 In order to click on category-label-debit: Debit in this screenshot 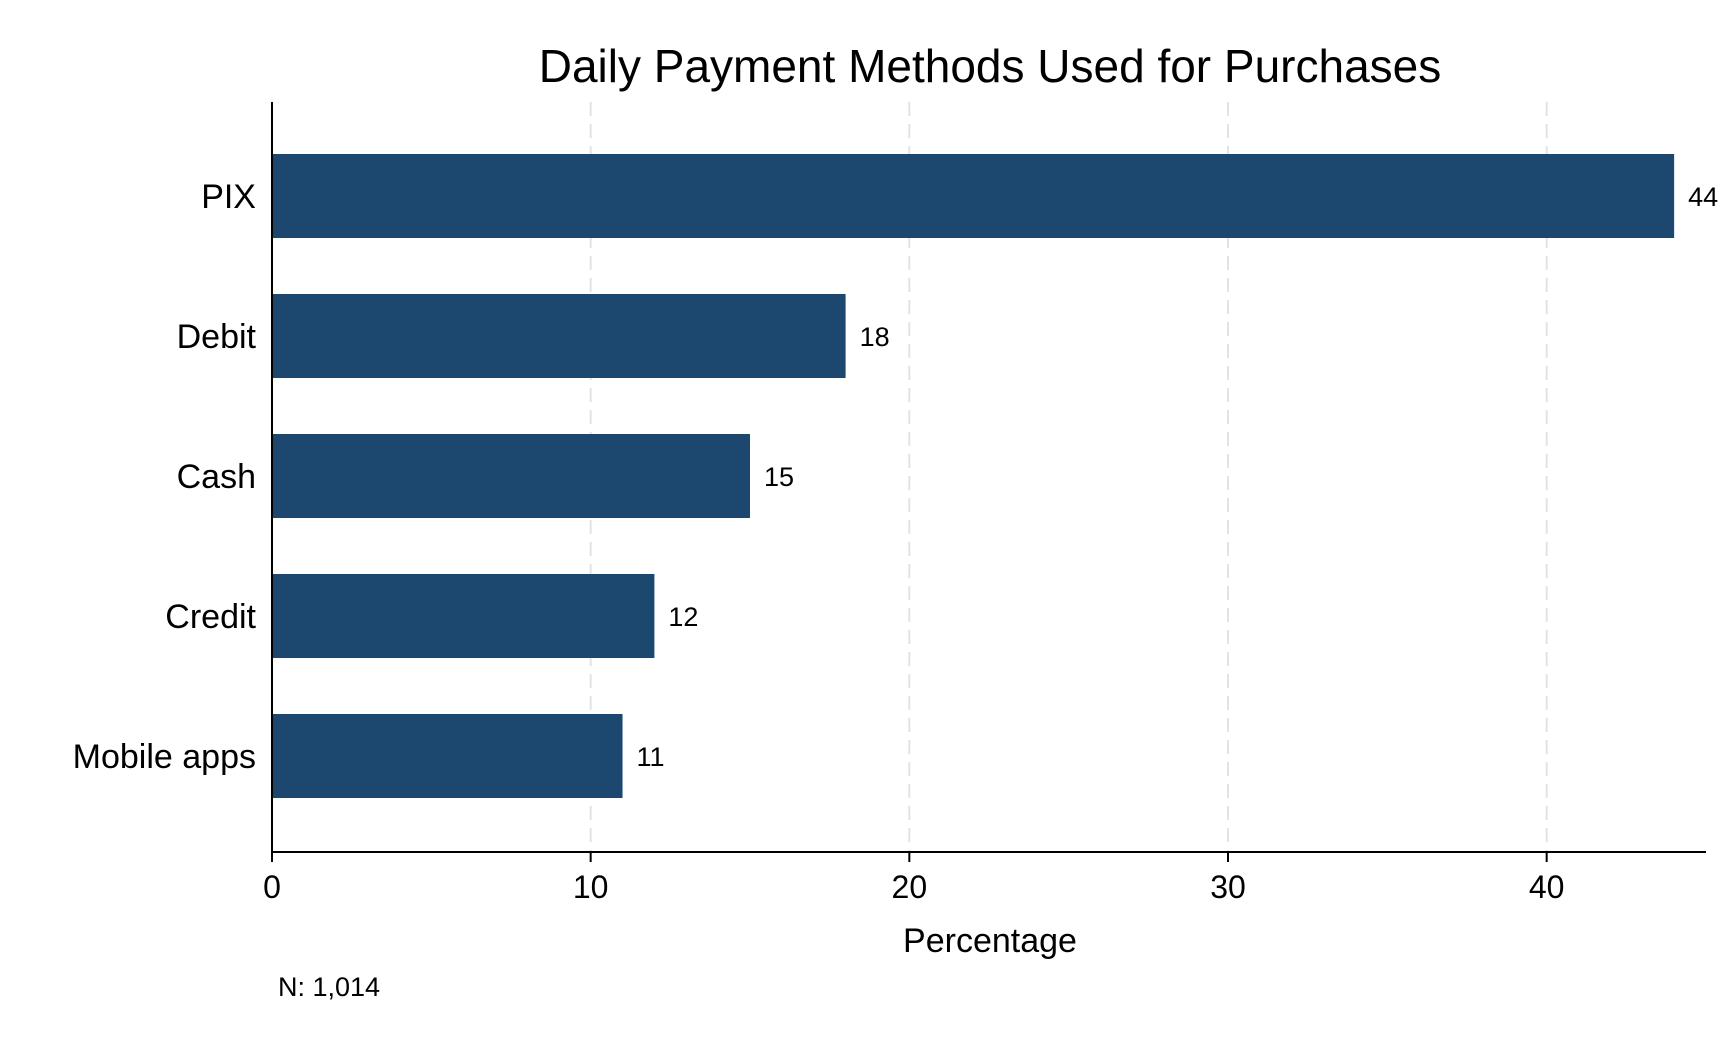, I will do `click(217, 337)`.